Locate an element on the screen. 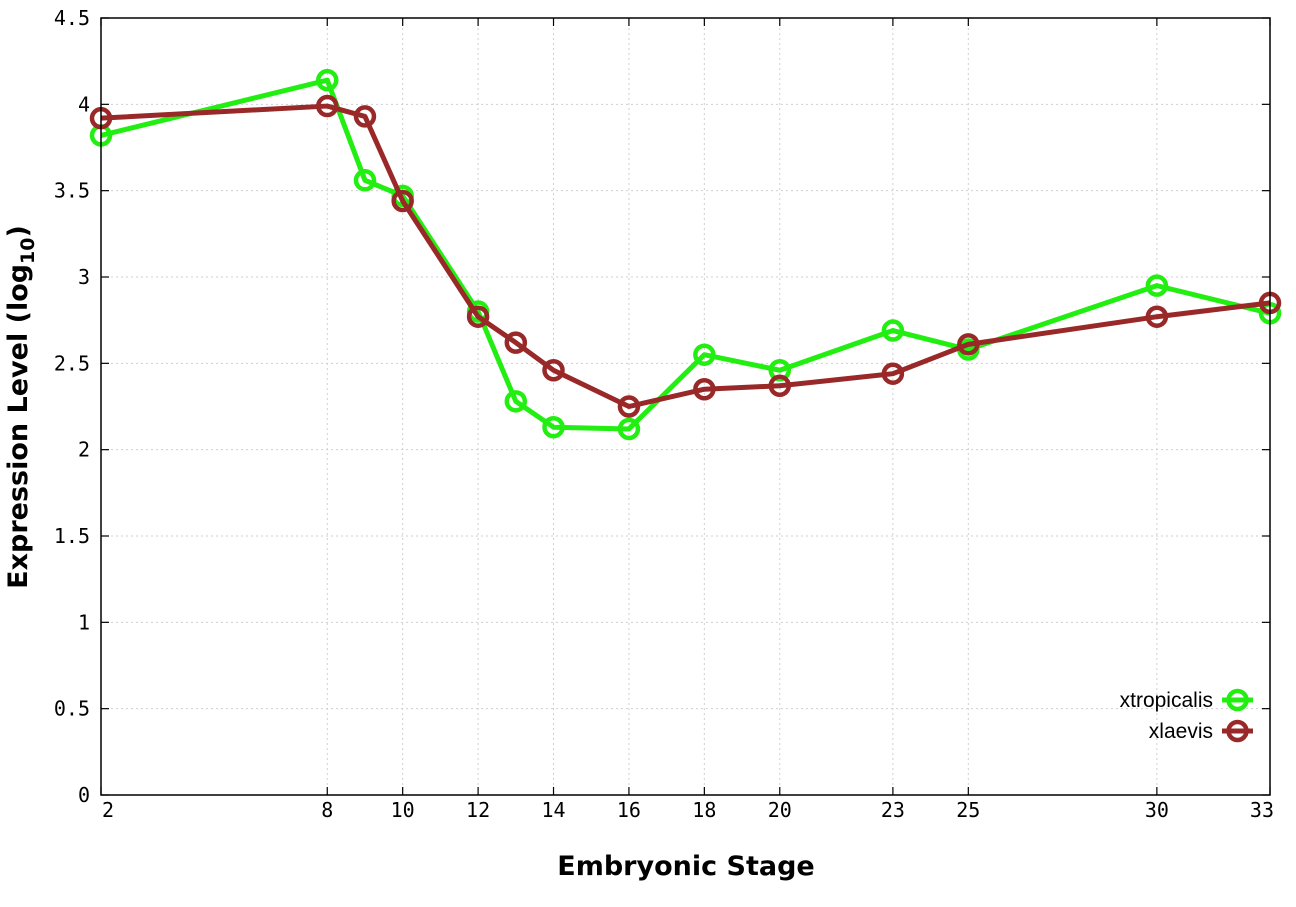 The width and height of the screenshot is (1296, 907). x-tick-label: 25 is located at coordinates (968, 810).